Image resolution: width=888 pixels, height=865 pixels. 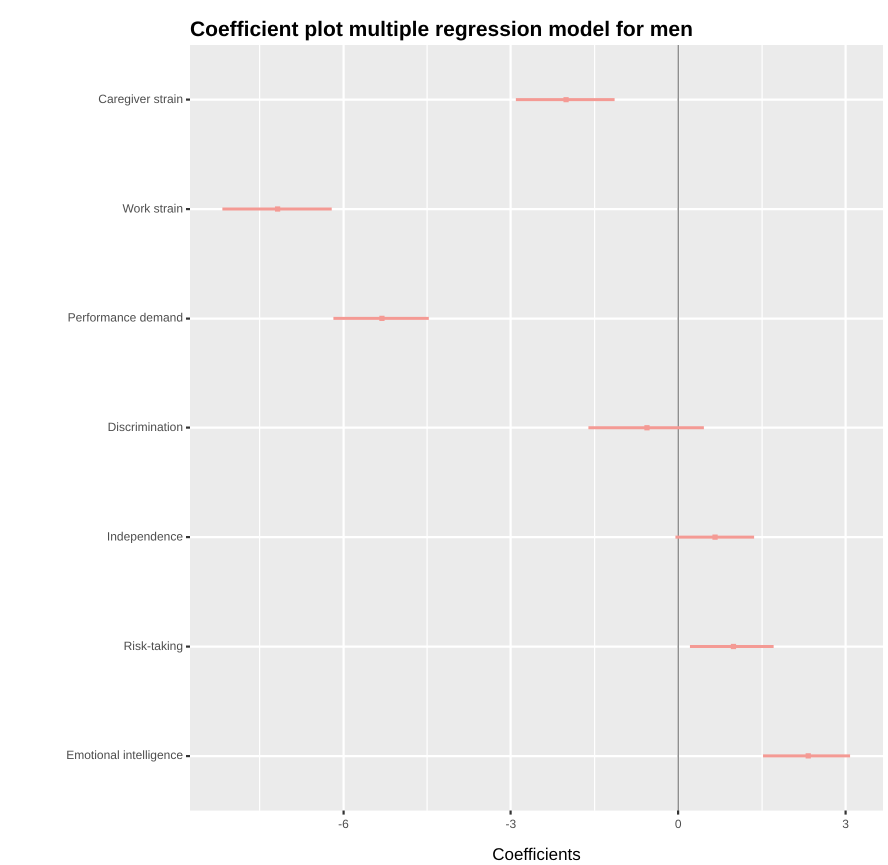 What do you see at coordinates (441, 29) in the screenshot?
I see `chart-title: Coefficient plot multiple regression model for men` at bounding box center [441, 29].